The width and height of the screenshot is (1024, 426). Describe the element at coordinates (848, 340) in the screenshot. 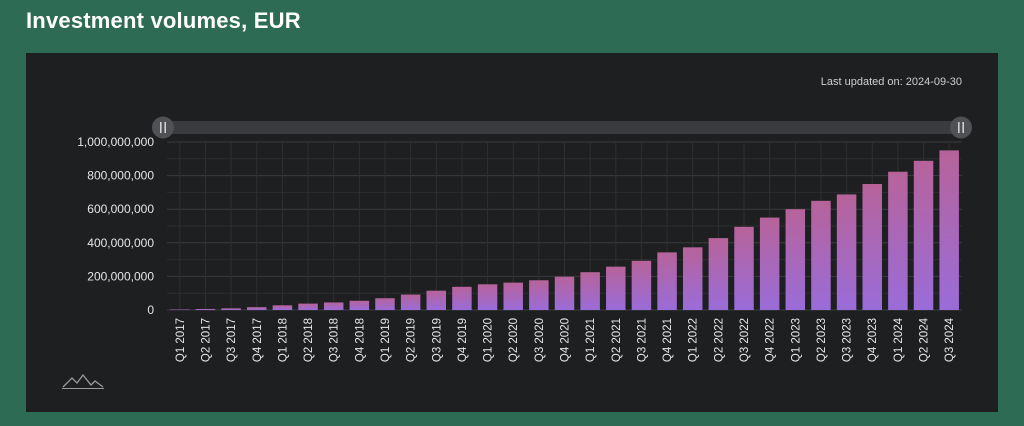

I see `x-tick-label: Q3 2023` at that location.